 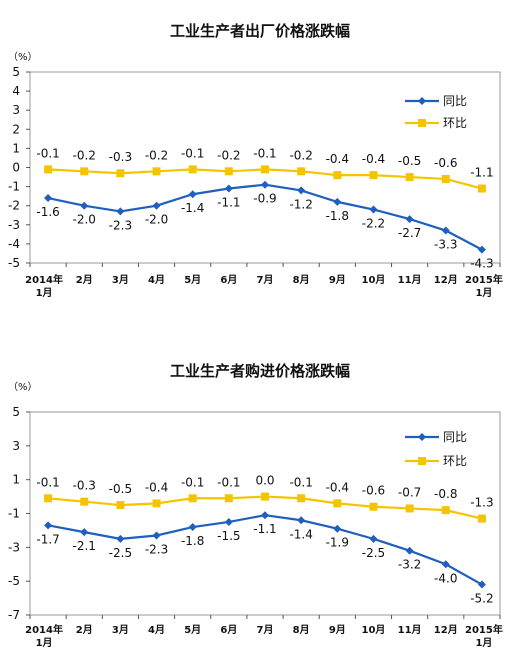 I want to click on y-tick-label: 1, so click(x=16, y=480).